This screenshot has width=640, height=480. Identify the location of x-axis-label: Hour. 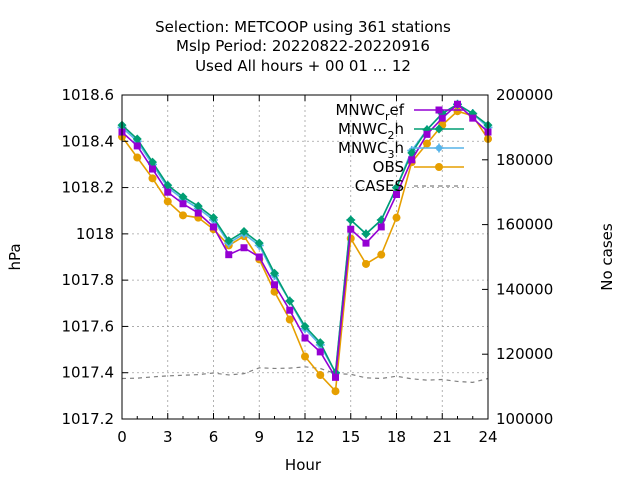
(303, 465).